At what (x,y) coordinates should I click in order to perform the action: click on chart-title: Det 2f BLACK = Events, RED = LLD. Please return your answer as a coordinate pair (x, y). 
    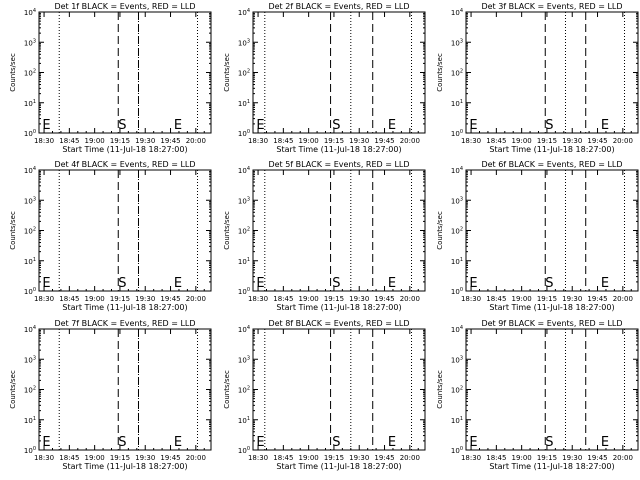
    Looking at the image, I should click on (338, 6).